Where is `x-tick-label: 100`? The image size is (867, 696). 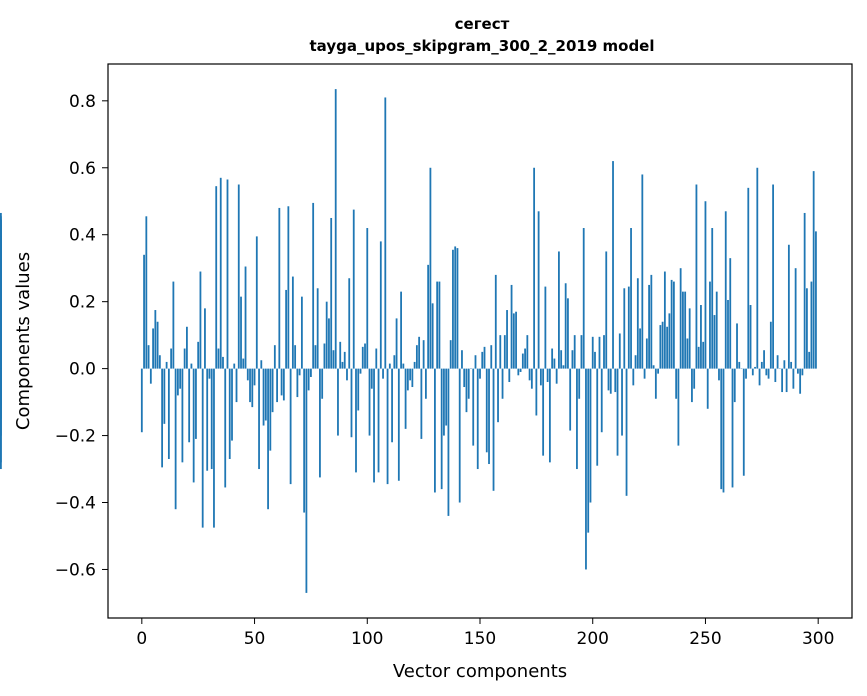
x-tick-label: 100 is located at coordinates (367, 639).